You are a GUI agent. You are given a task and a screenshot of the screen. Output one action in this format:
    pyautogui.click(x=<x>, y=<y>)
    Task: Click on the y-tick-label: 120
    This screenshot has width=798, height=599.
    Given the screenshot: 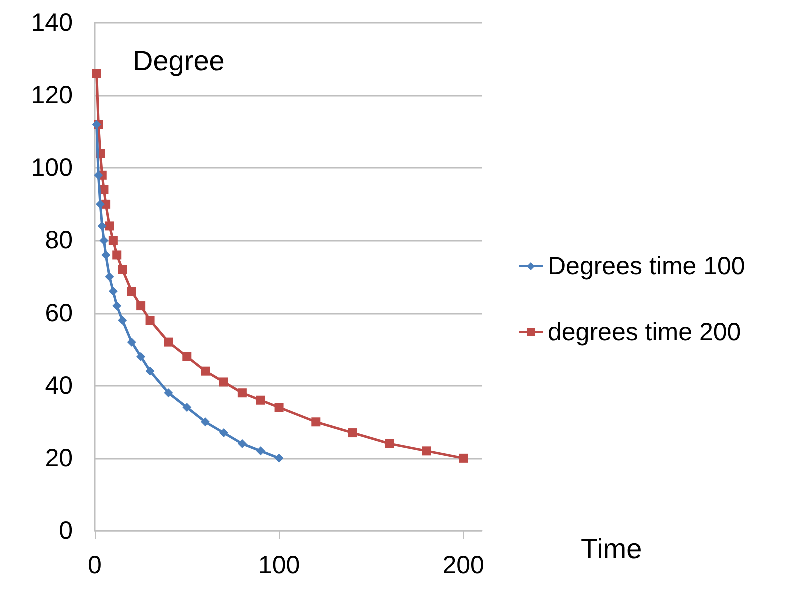 What is the action you would take?
    pyautogui.click(x=52, y=96)
    